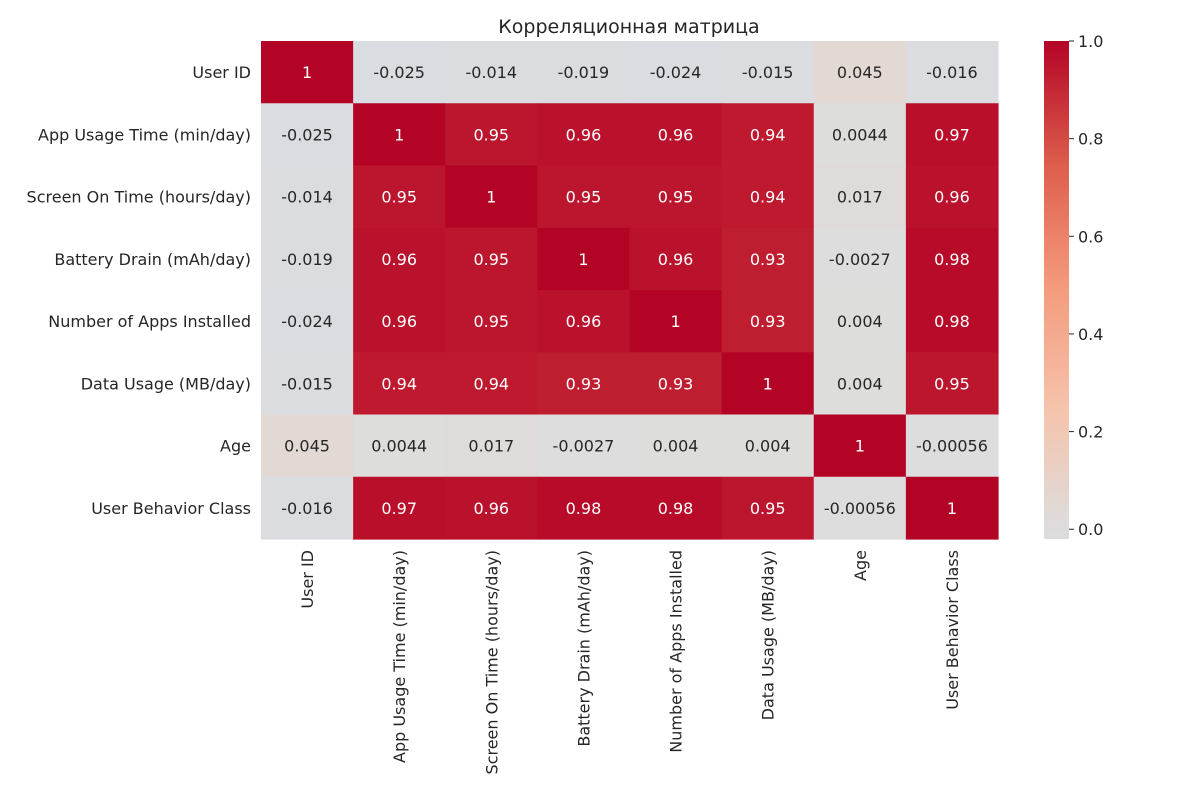 Image resolution: width=1200 pixels, height=800 pixels. Describe the element at coordinates (628, 27) in the screenshot. I see `chart-title: Корреляционная матрица` at that location.